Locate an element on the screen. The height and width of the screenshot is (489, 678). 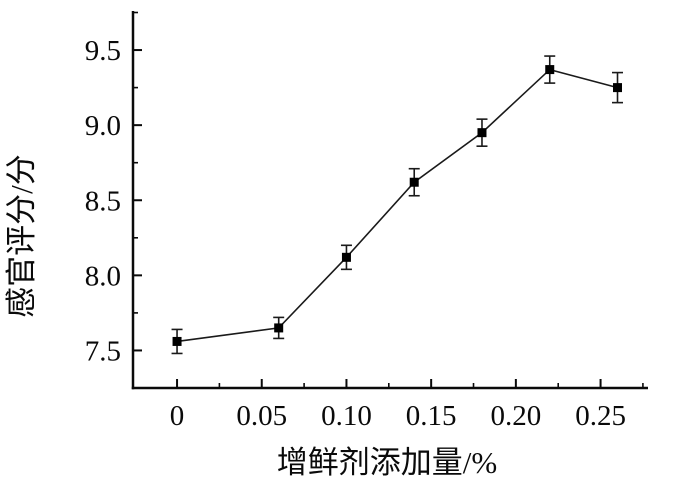
y-tick-label: 8.5 is located at coordinates (103, 201).